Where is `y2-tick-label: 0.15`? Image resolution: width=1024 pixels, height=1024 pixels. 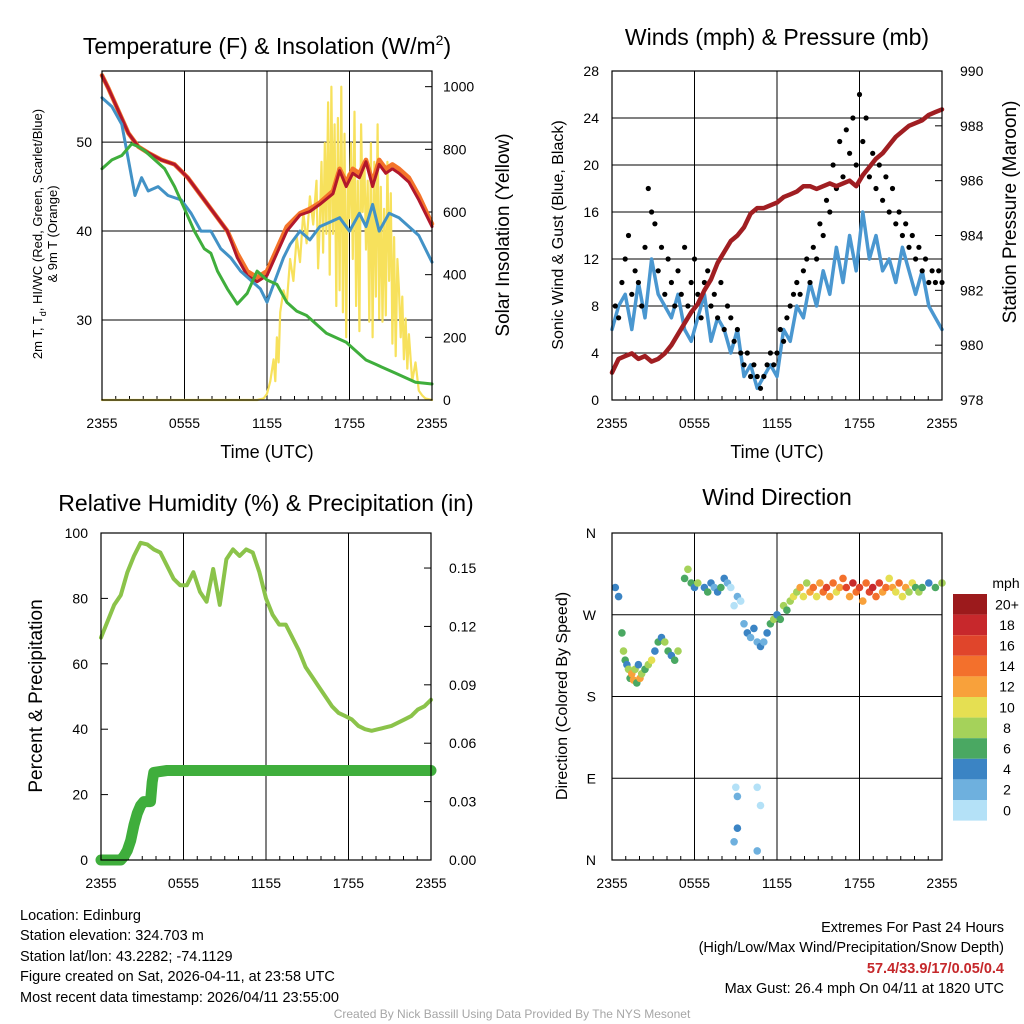 y2-tick-label: 0.15 is located at coordinates (462, 568).